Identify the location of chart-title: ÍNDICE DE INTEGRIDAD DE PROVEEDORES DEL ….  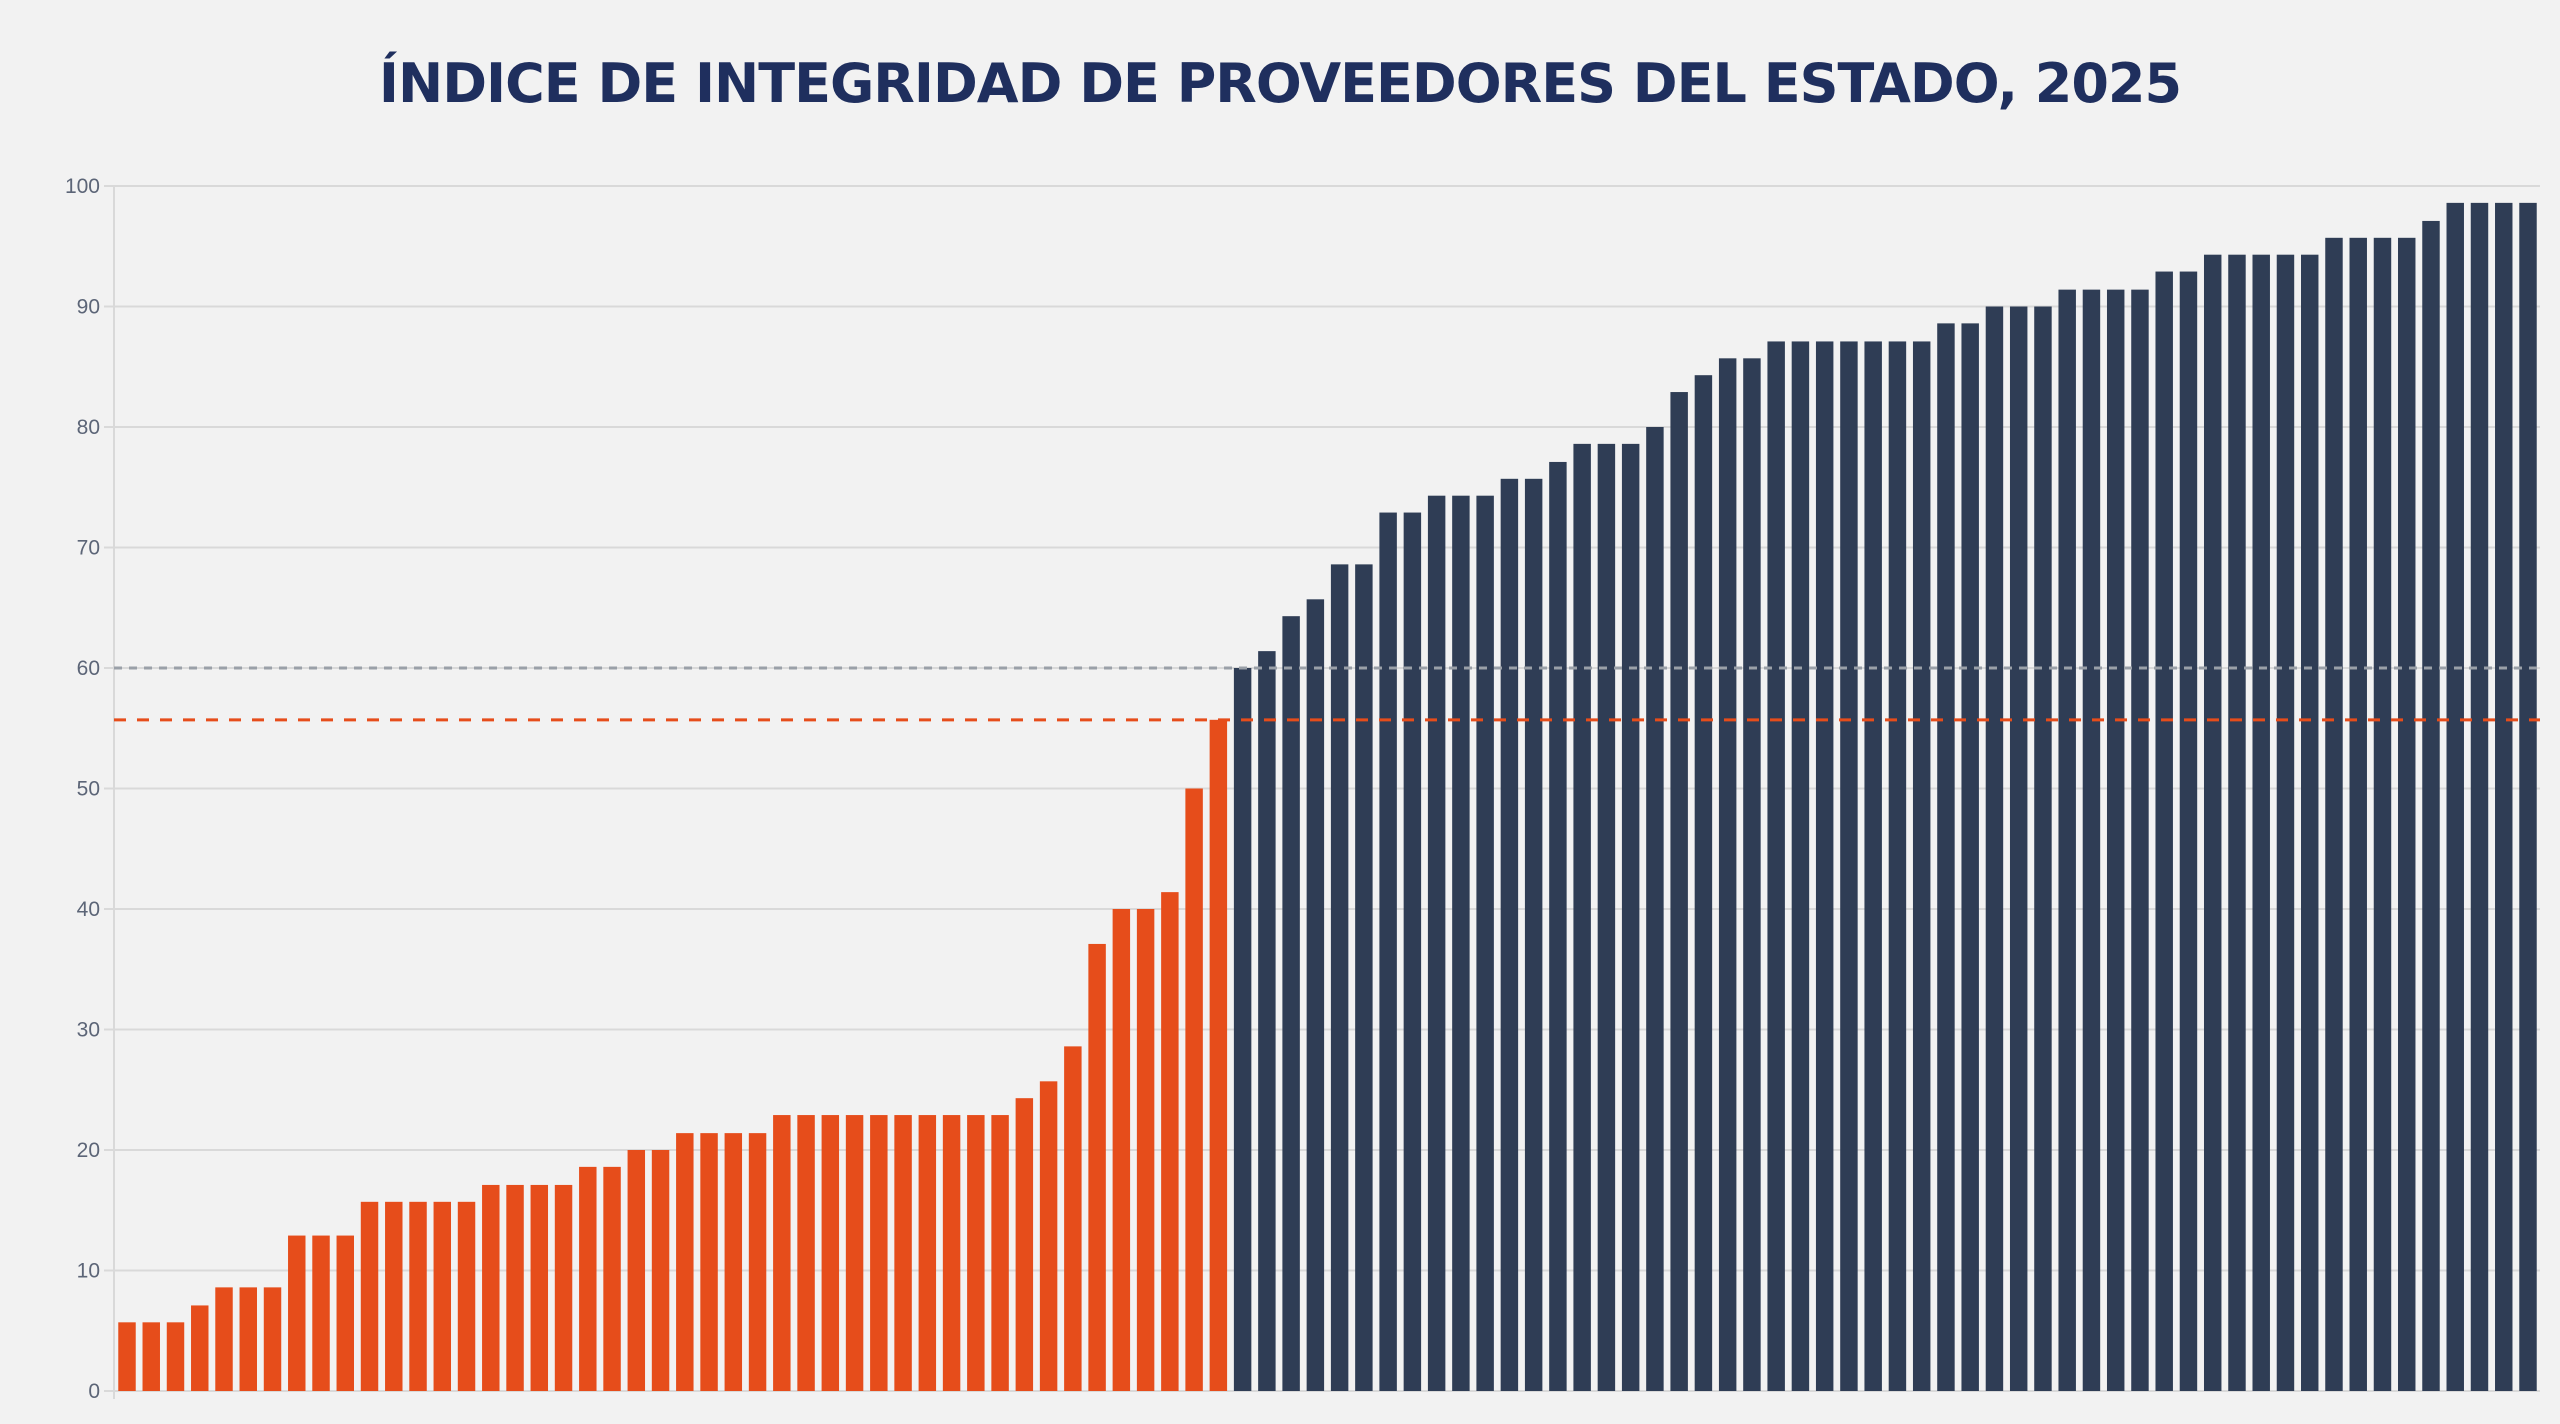
(1280, 83).